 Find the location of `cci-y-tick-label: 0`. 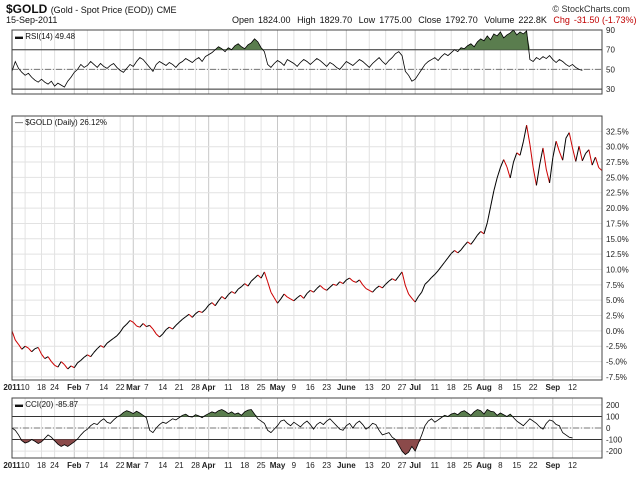

cci-y-tick-label: 0 is located at coordinates (608, 428).